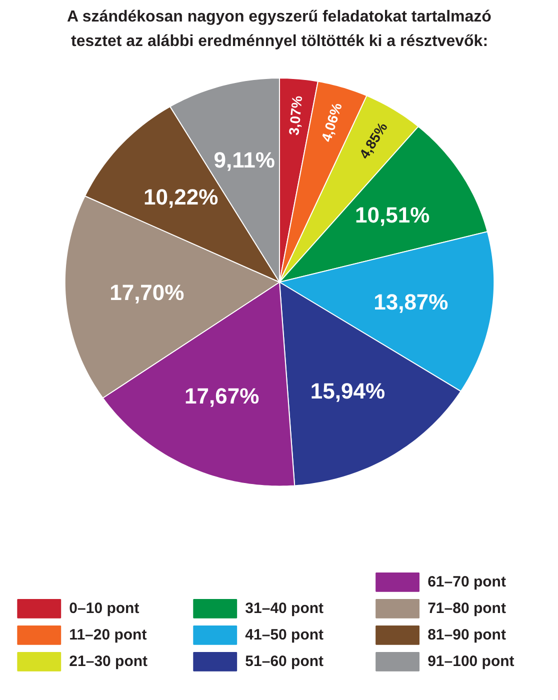 This screenshot has width=558, height=700. I want to click on data-label: 17,70%, so click(147, 293).